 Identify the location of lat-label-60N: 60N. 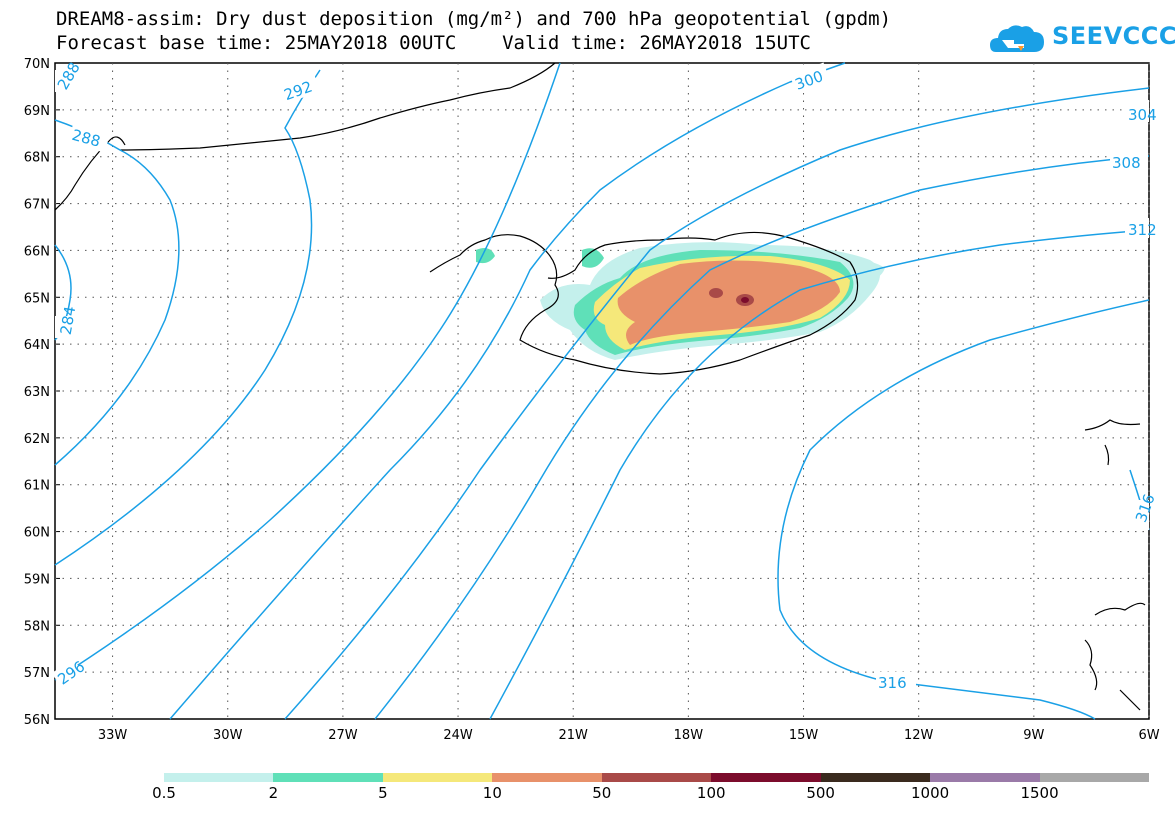
(37, 533).